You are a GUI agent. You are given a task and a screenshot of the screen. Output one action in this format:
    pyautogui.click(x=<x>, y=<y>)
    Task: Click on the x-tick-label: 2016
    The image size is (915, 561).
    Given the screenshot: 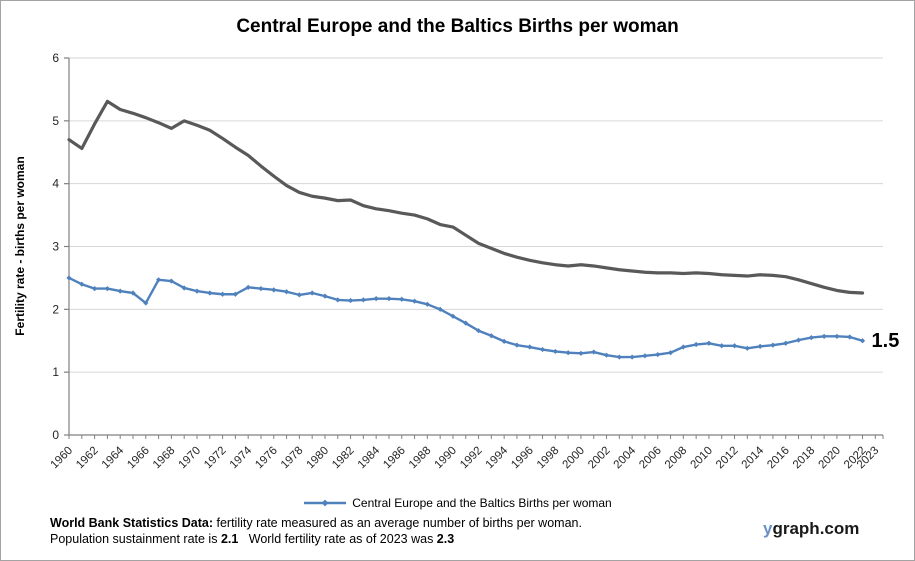 What is the action you would take?
    pyautogui.click(x=778, y=458)
    